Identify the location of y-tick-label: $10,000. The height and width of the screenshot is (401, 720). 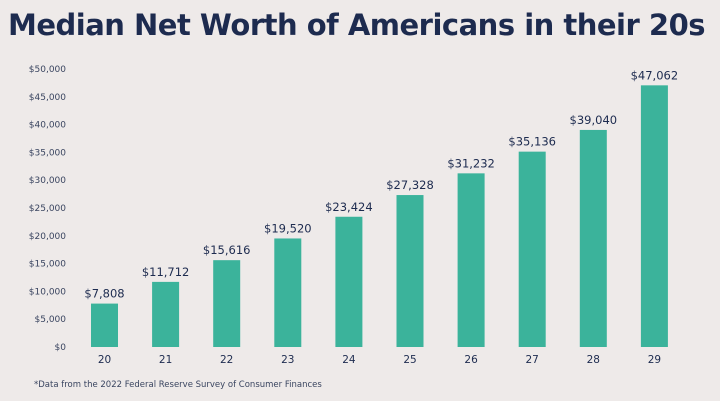
(47, 292).